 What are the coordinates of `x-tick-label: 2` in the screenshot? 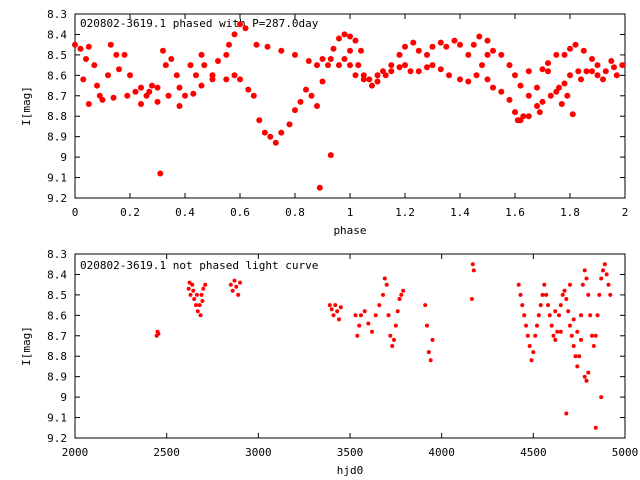 It's located at (625, 212).